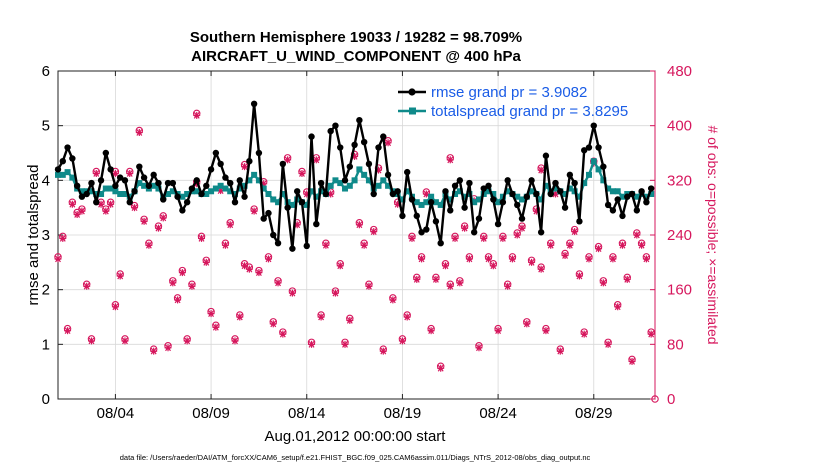  Describe the element at coordinates (46, 180) in the screenshot. I see `y-left-tick-label: 4` at that location.